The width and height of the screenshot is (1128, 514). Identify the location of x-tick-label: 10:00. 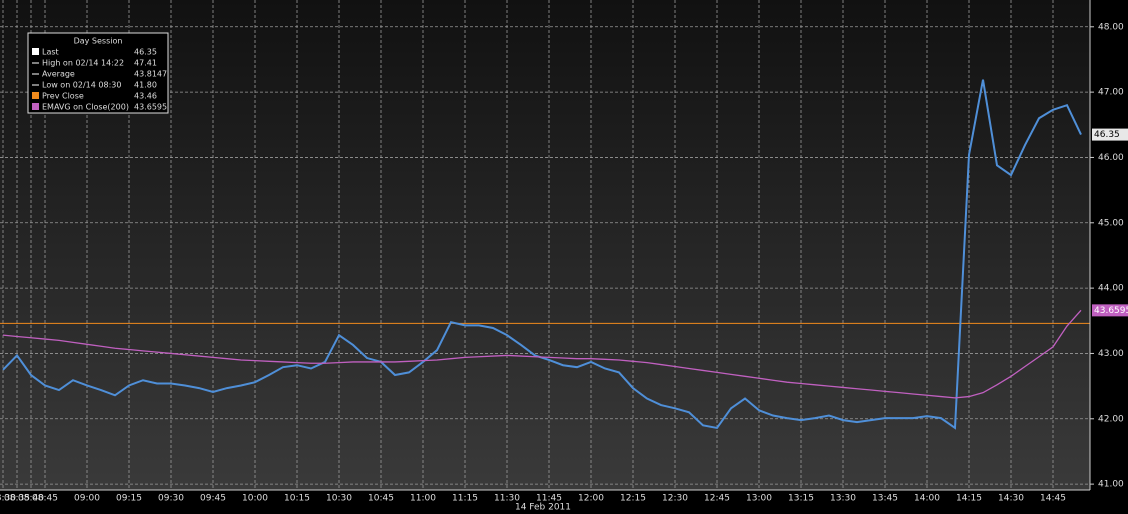
(255, 499).